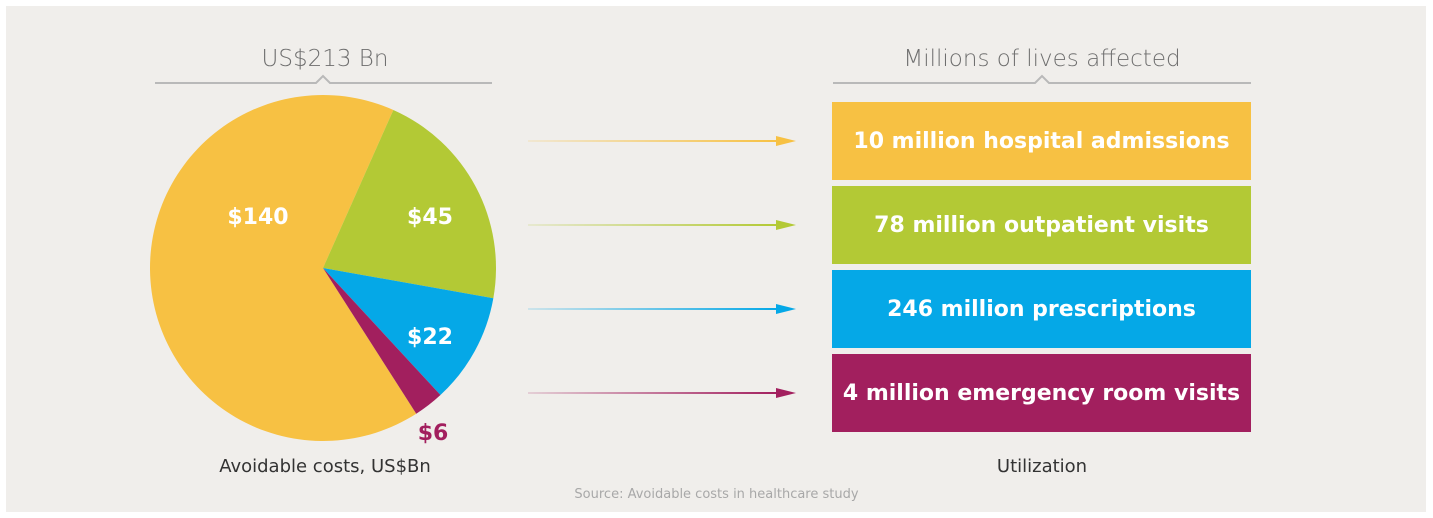 This screenshot has height=518, width=1433. Describe the element at coordinates (430, 217) in the screenshot. I see `pie-slice-label: $45` at that location.